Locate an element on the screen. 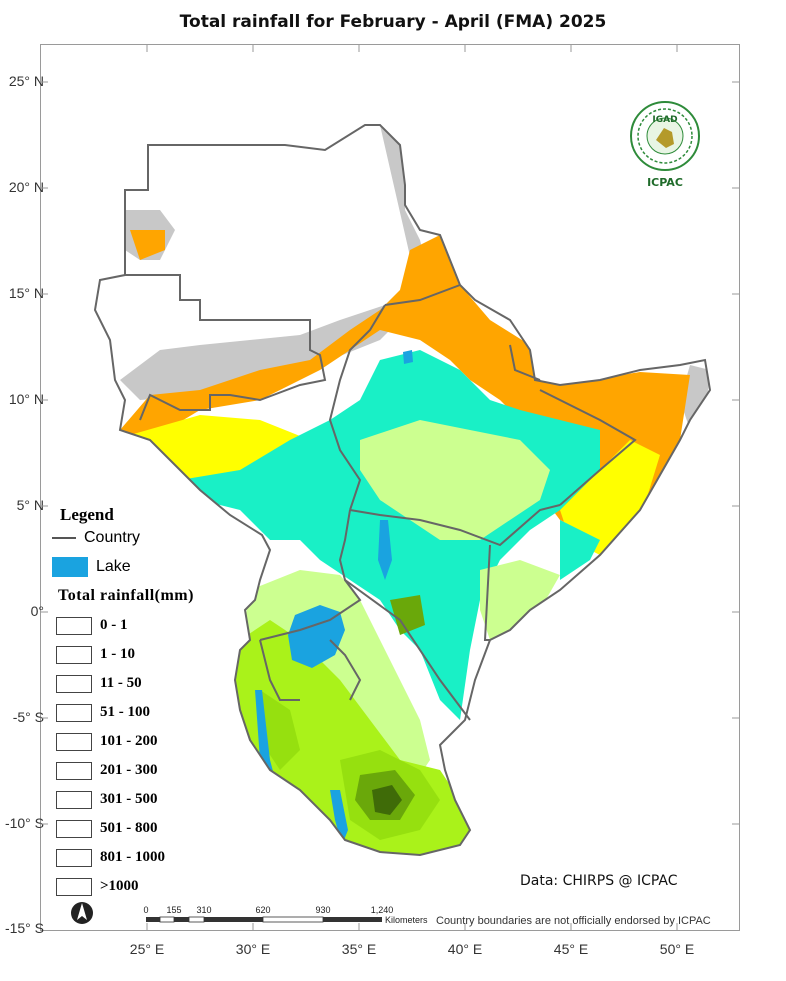 The width and height of the screenshot is (786, 981). class-label: 1 - 10 is located at coordinates (117, 654).